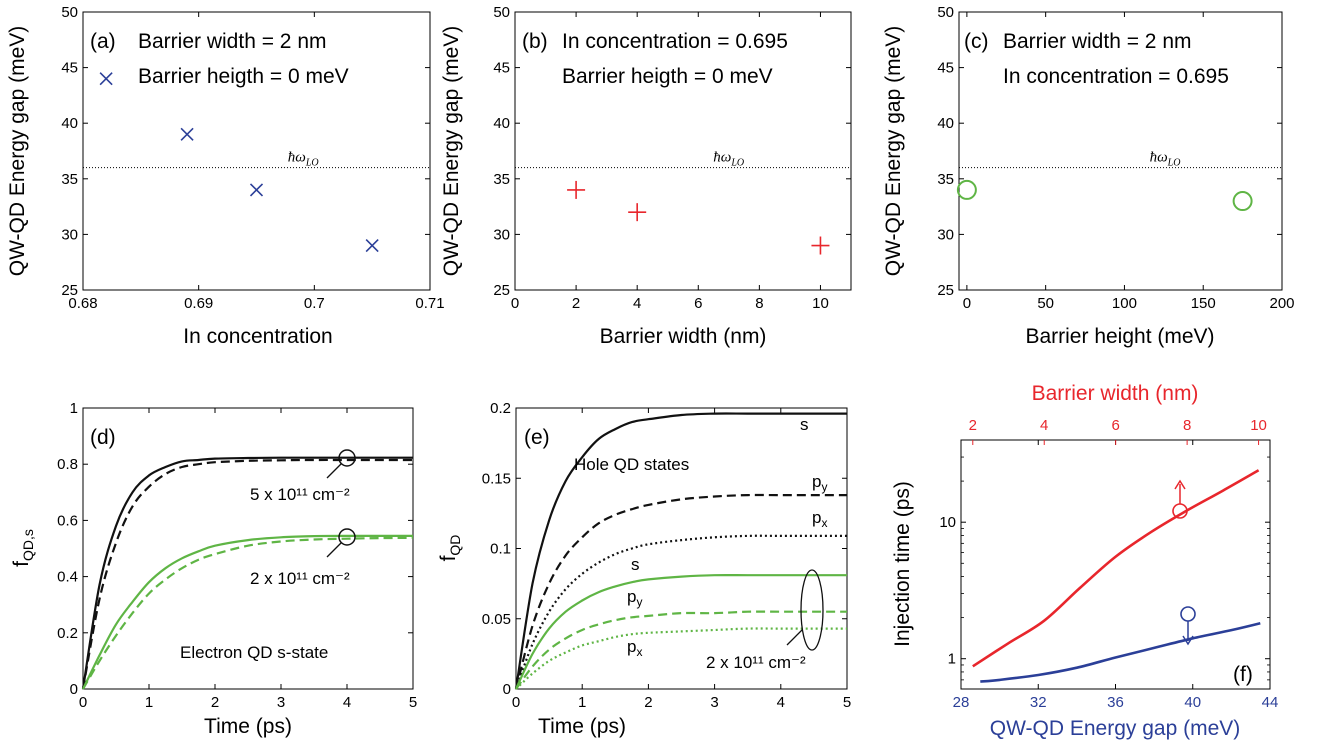  What do you see at coordinates (516, 702) in the screenshot?
I see `x-tick-label: 0` at bounding box center [516, 702].